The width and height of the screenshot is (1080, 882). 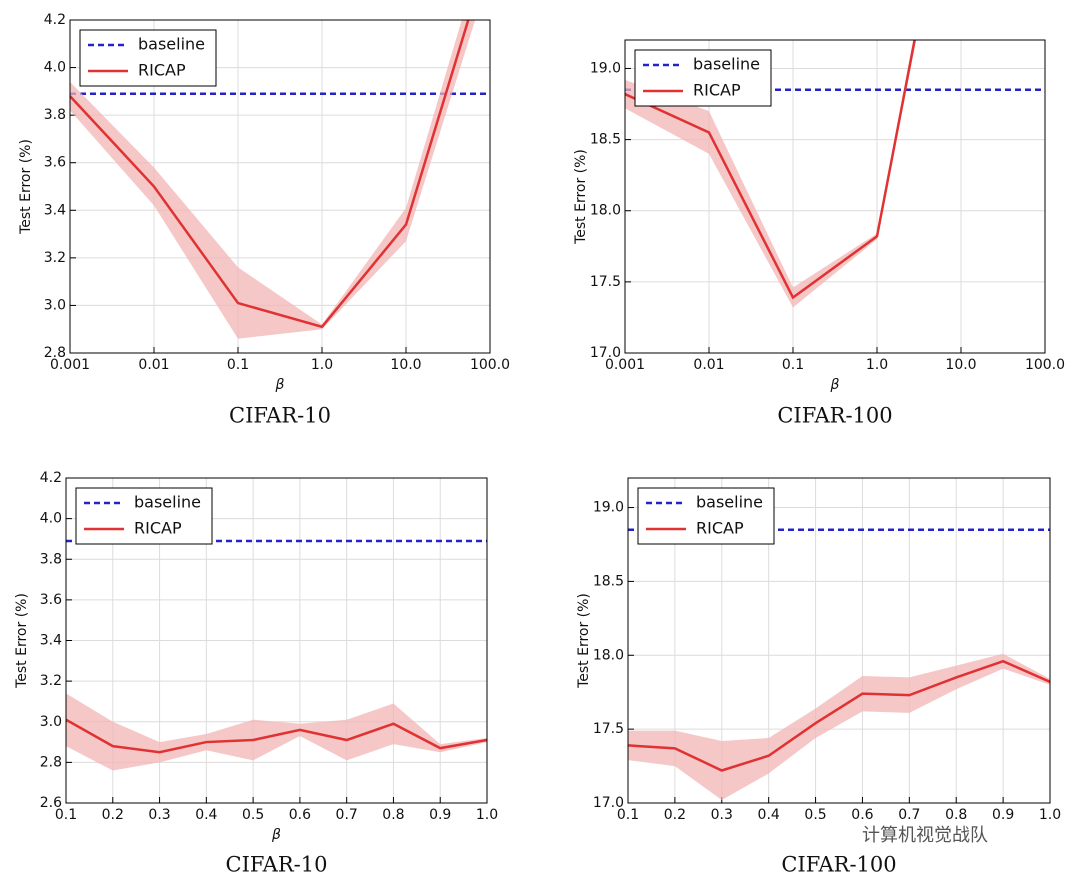 I want to click on y-tick-label: 2.8, so click(x=55, y=353).